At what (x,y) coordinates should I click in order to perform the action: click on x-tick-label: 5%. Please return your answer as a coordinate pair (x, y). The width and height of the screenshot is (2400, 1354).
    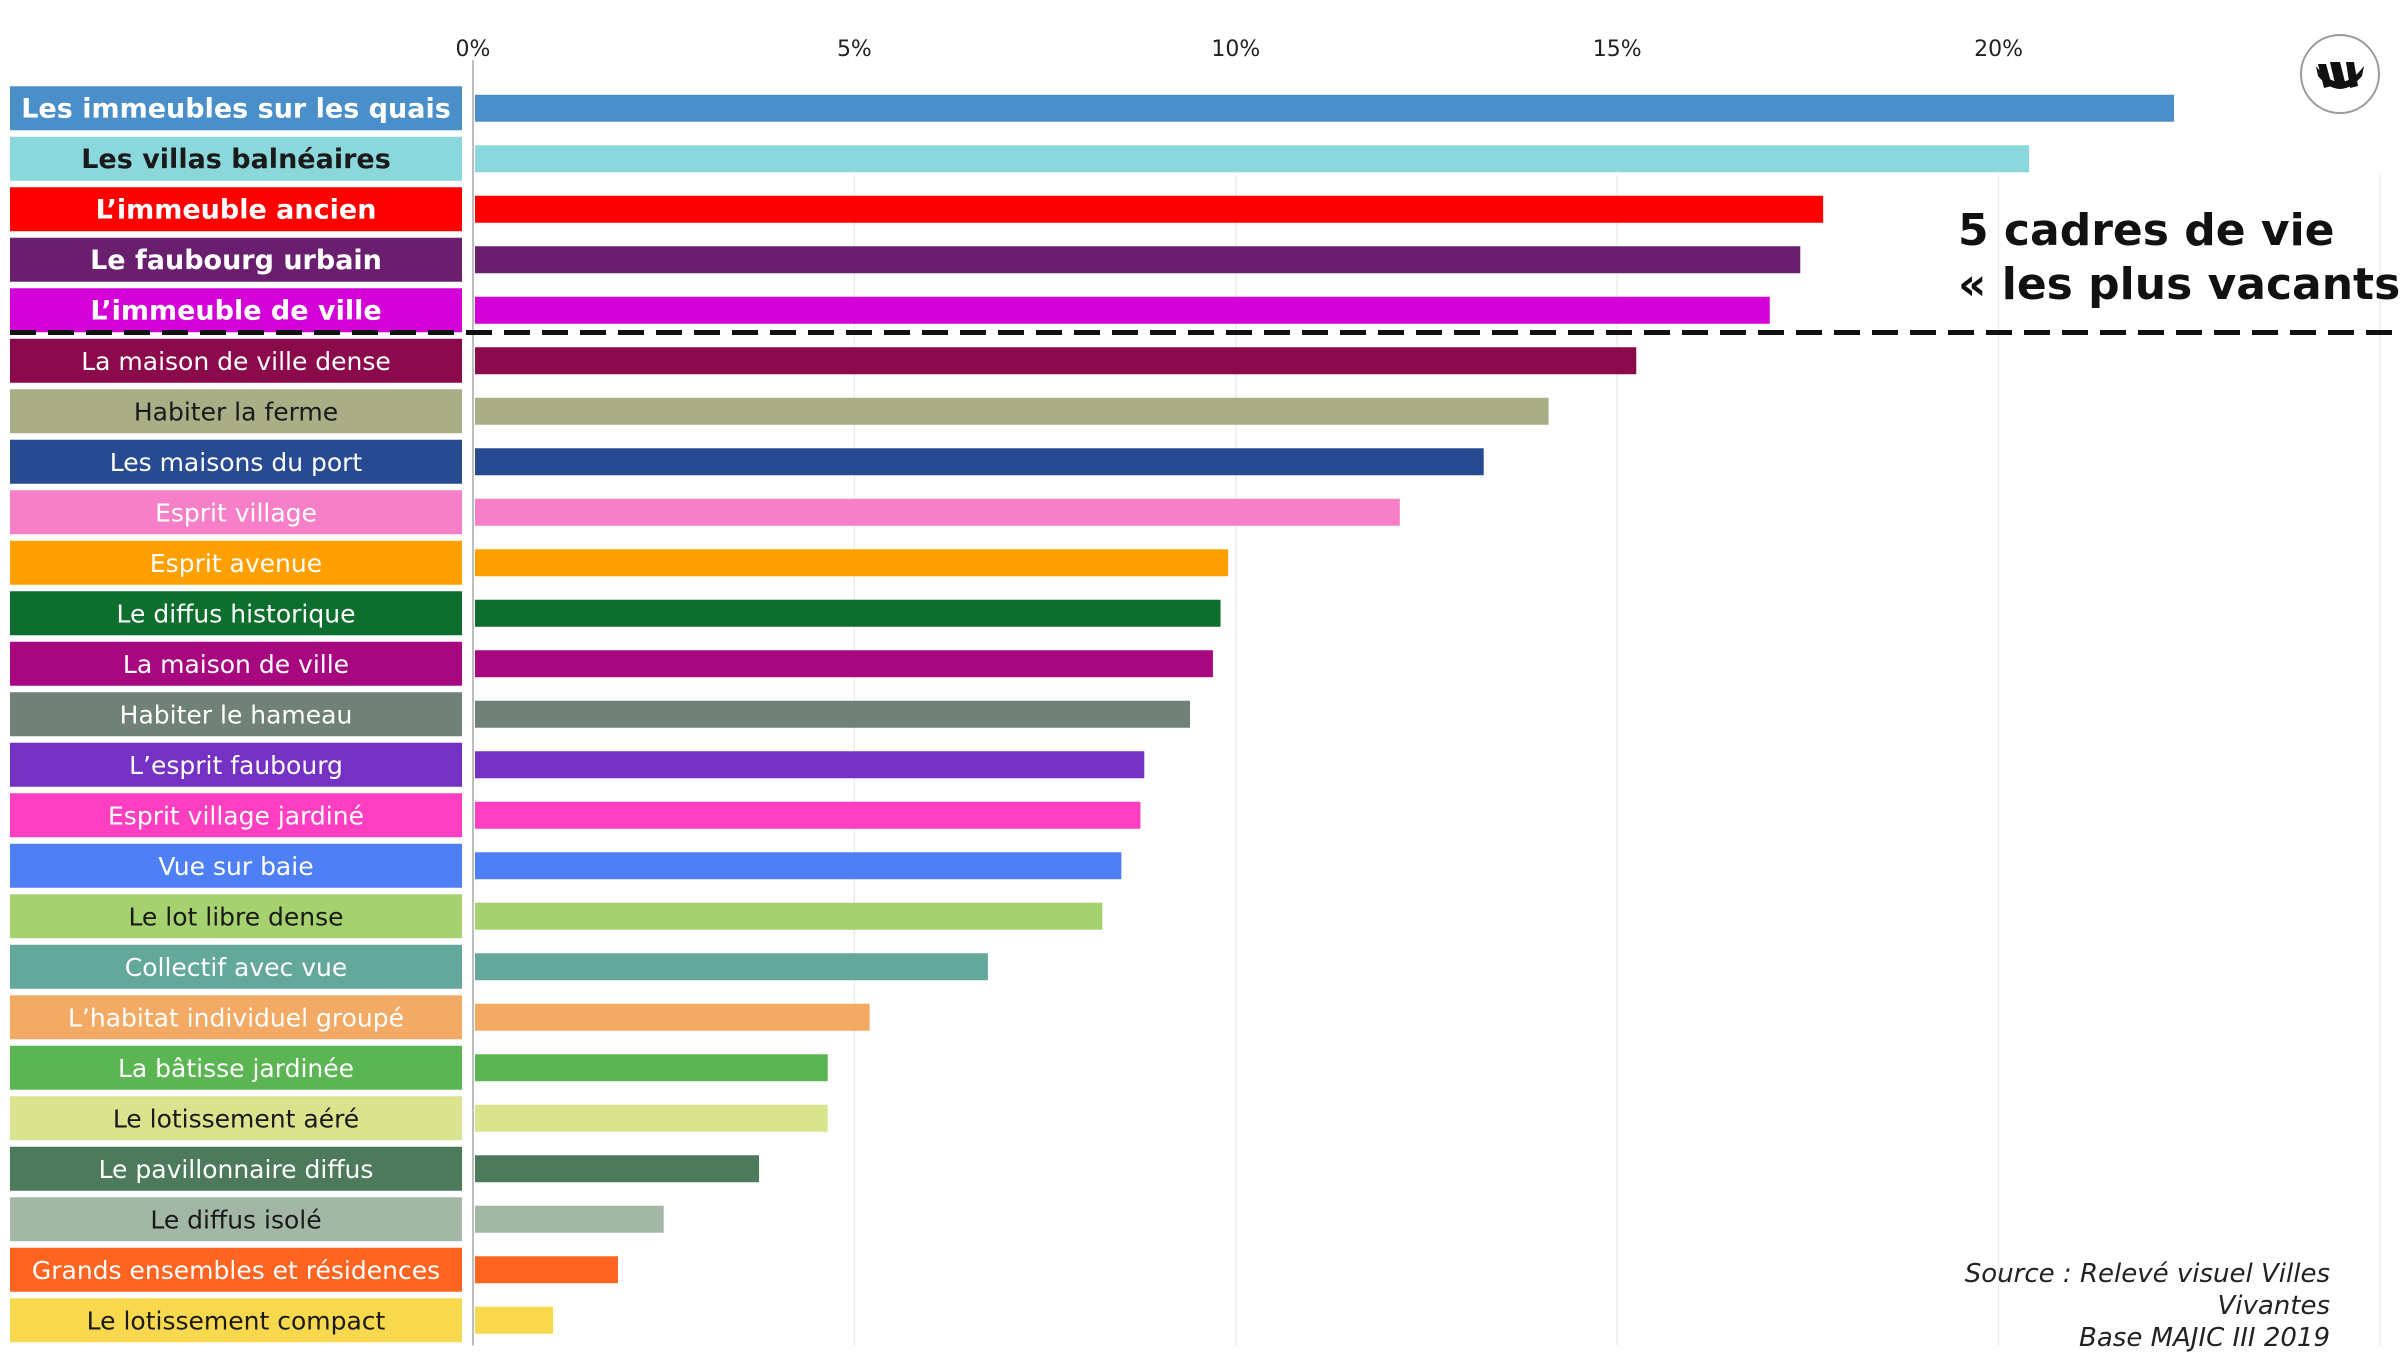
    Looking at the image, I should click on (854, 49).